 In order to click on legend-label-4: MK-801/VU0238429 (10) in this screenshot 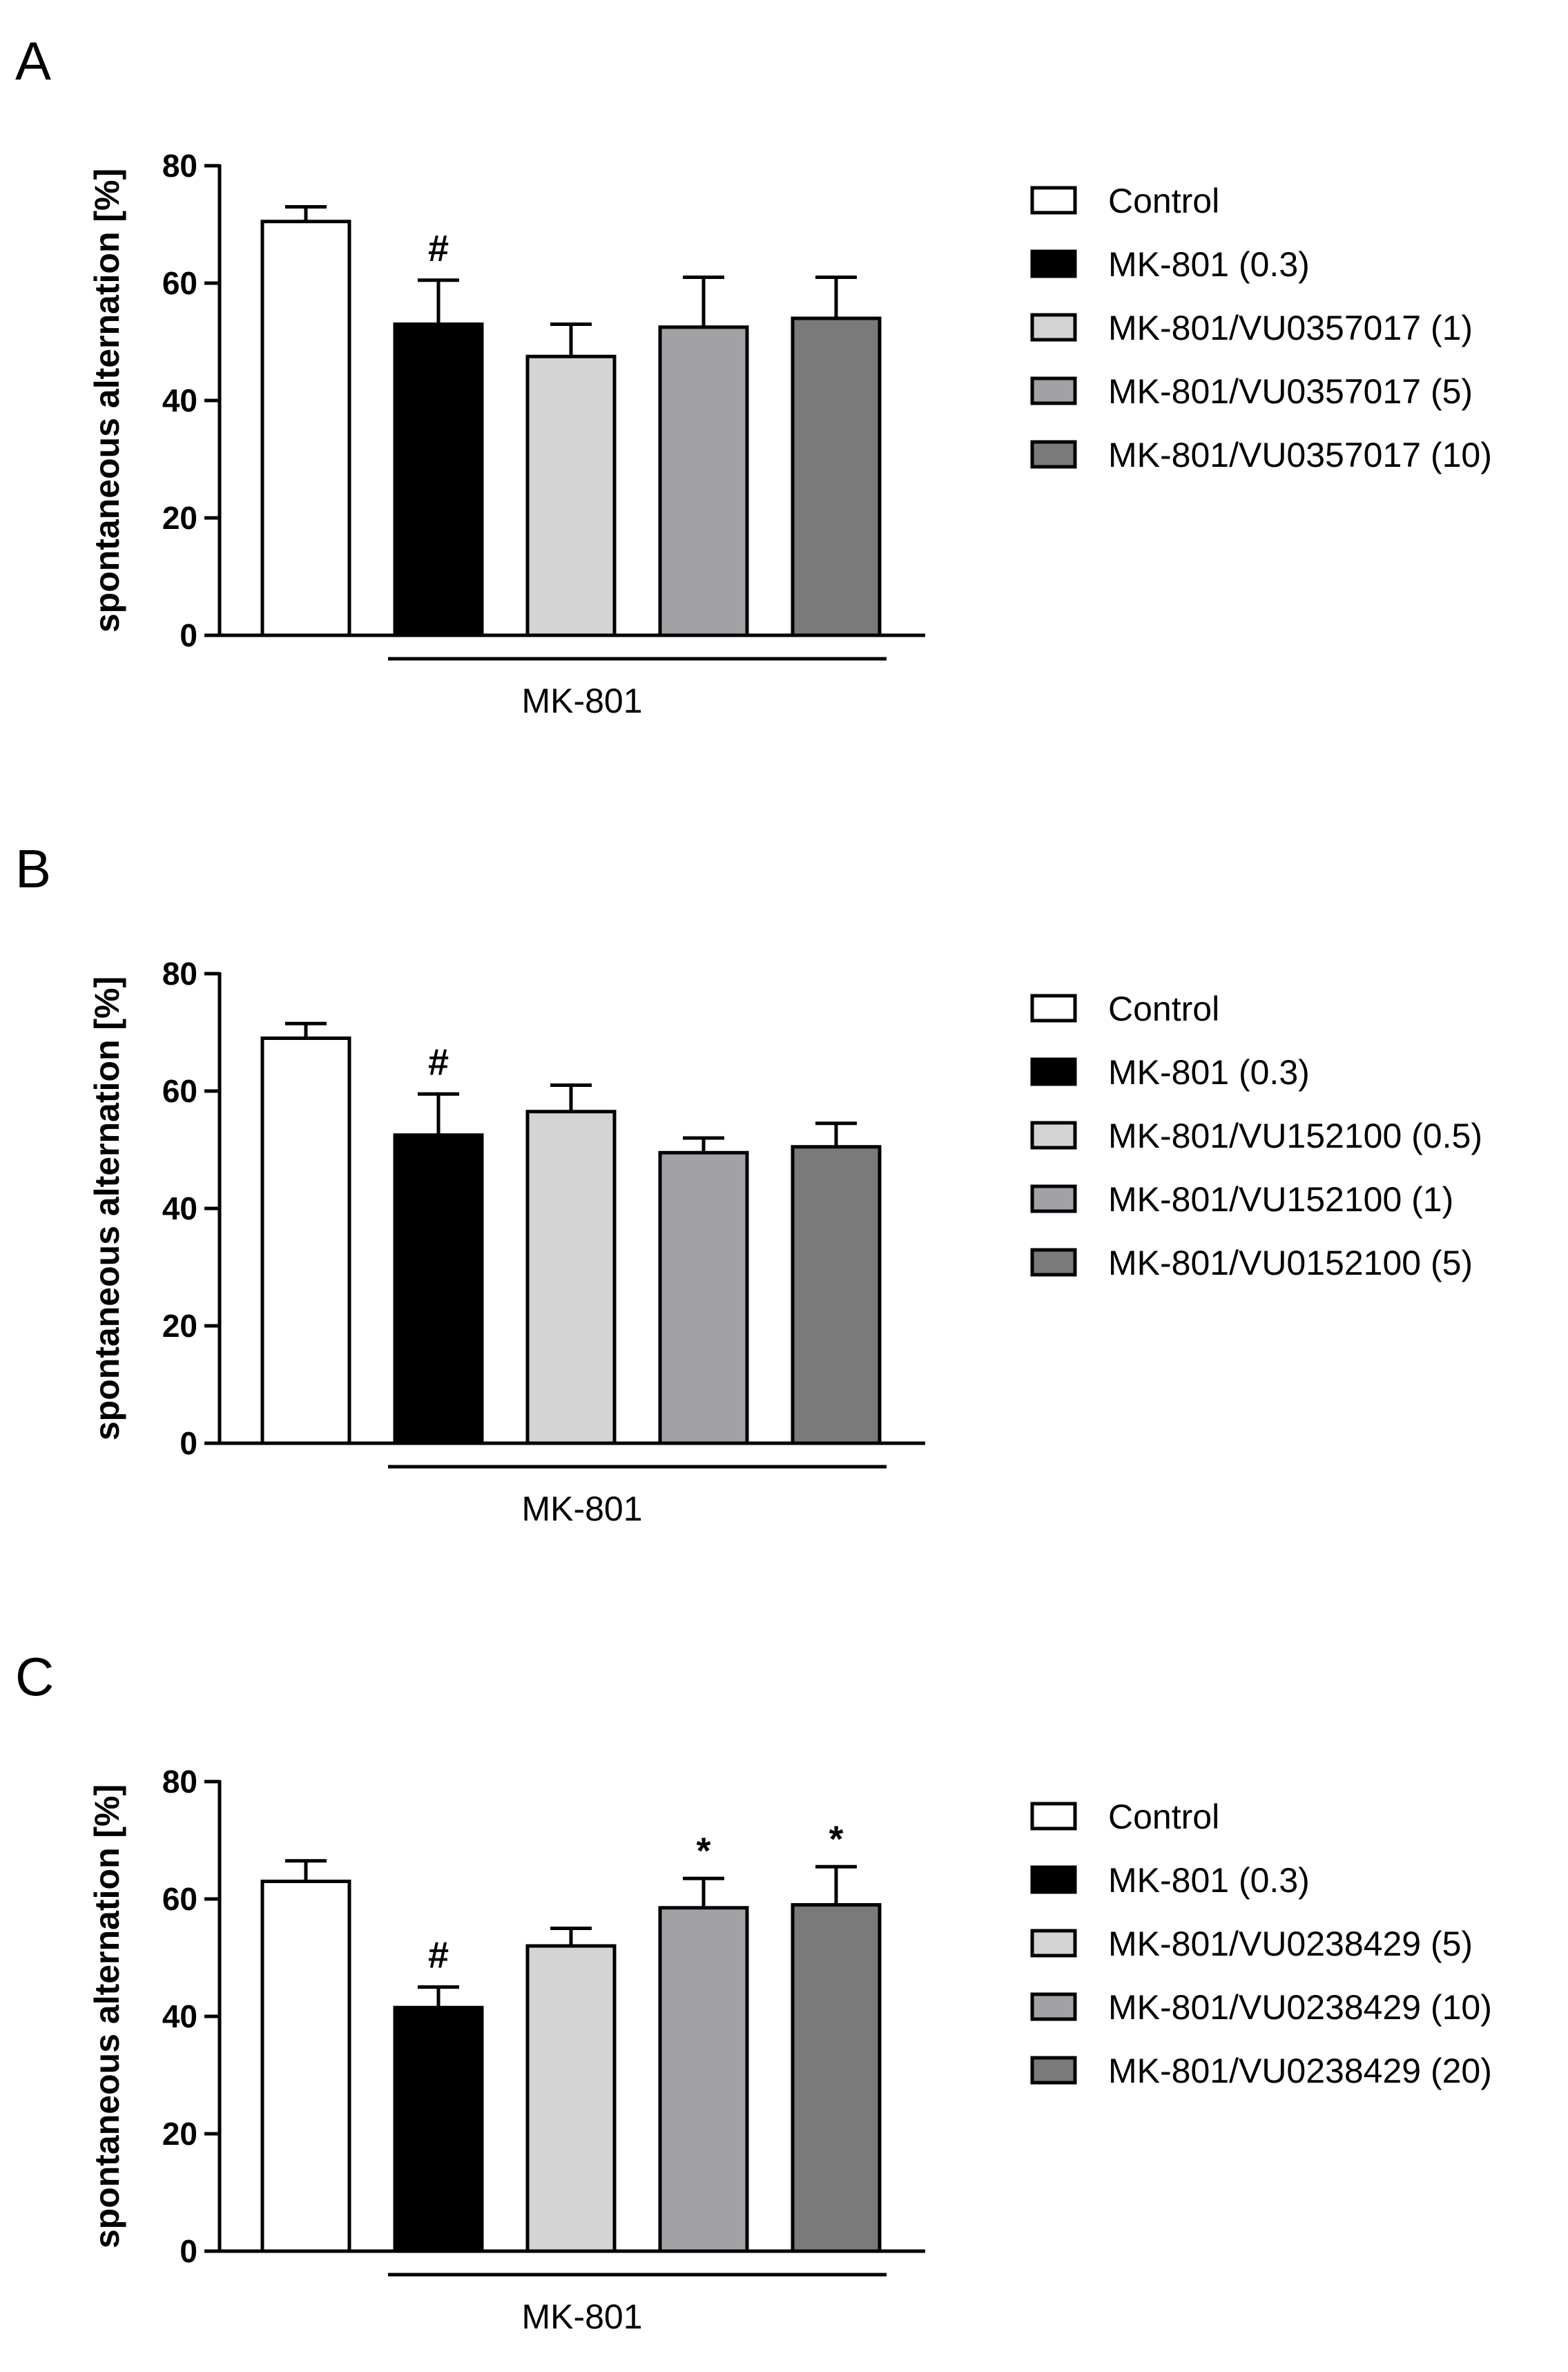, I will do `click(1300, 2008)`.